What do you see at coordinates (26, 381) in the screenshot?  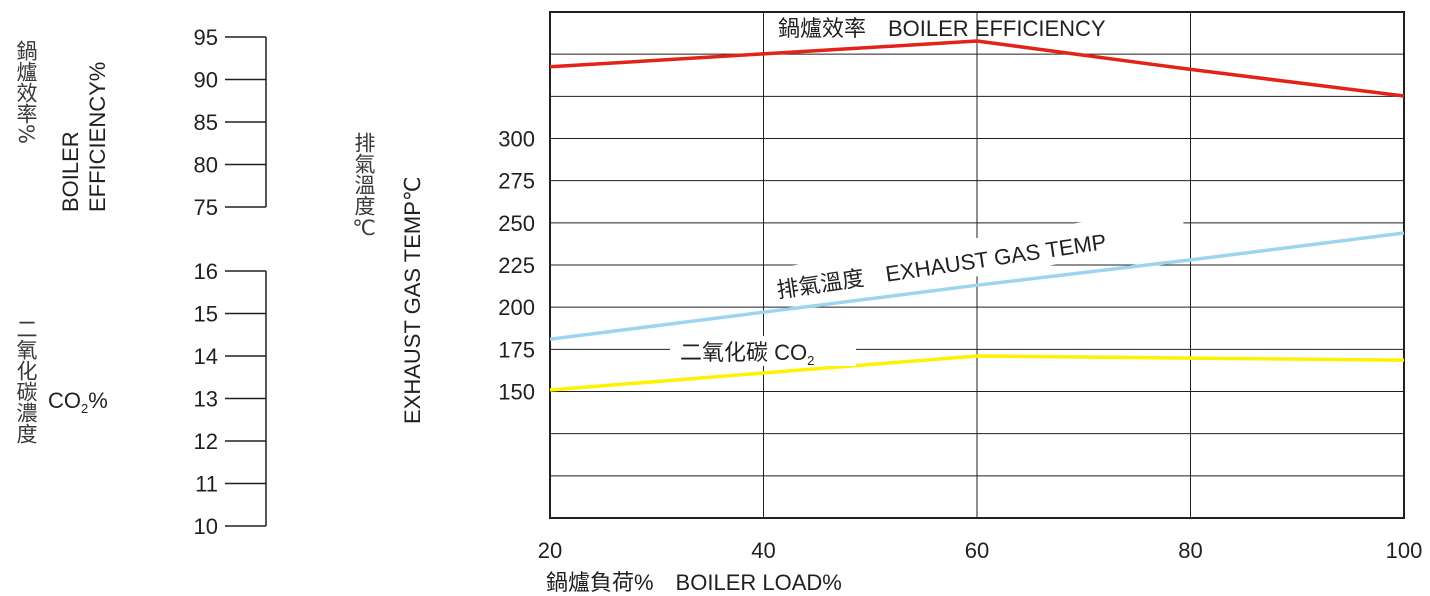 I see `co2-axis-label-cn: 二氧化碳濃度` at bounding box center [26, 381].